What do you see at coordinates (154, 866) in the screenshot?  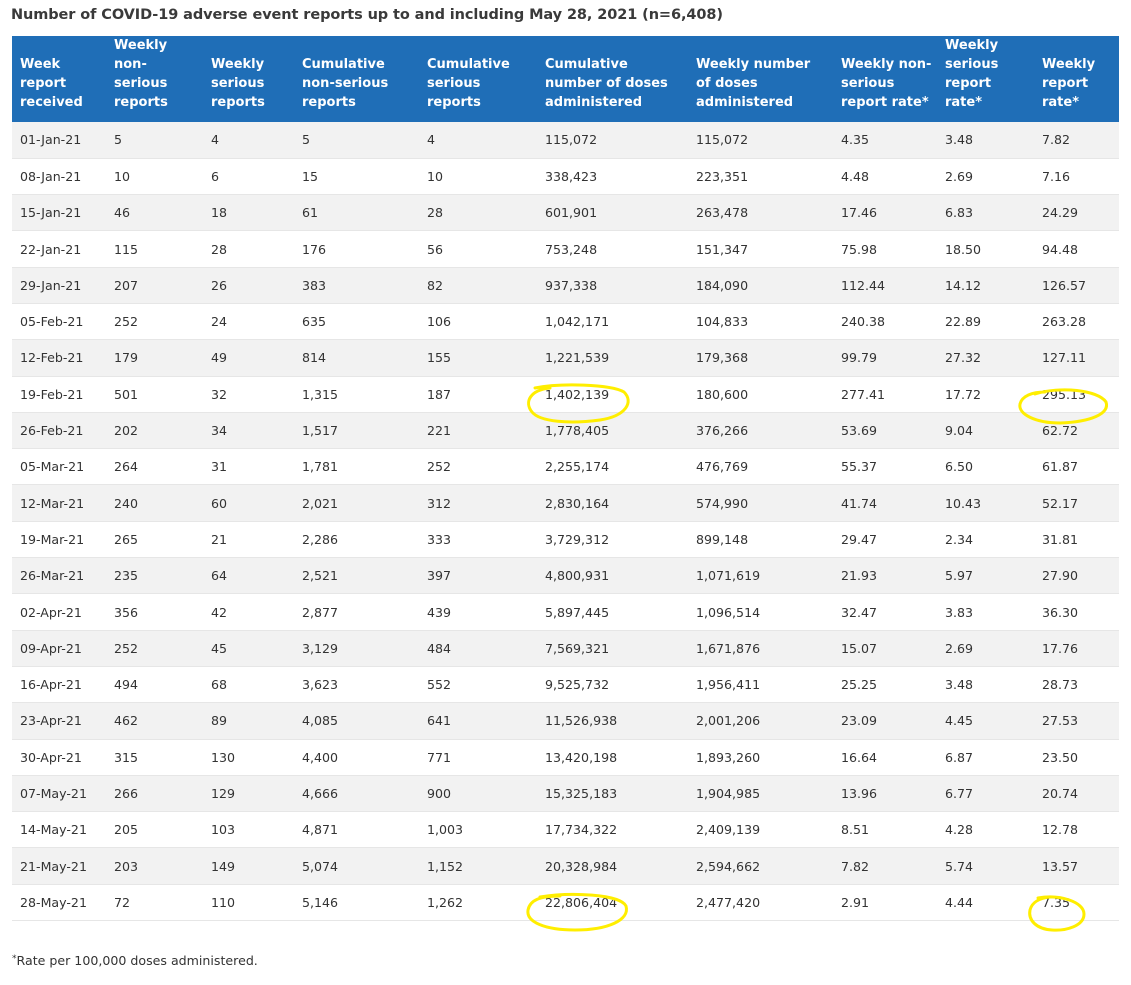 I see `cell-weekly-non-serious: 203` at bounding box center [154, 866].